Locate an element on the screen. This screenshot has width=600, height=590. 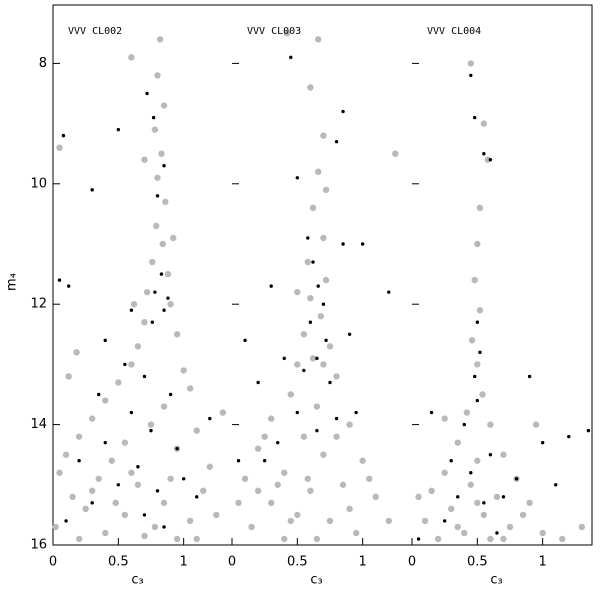
y-tick-label: 12 is located at coordinates (38, 304).